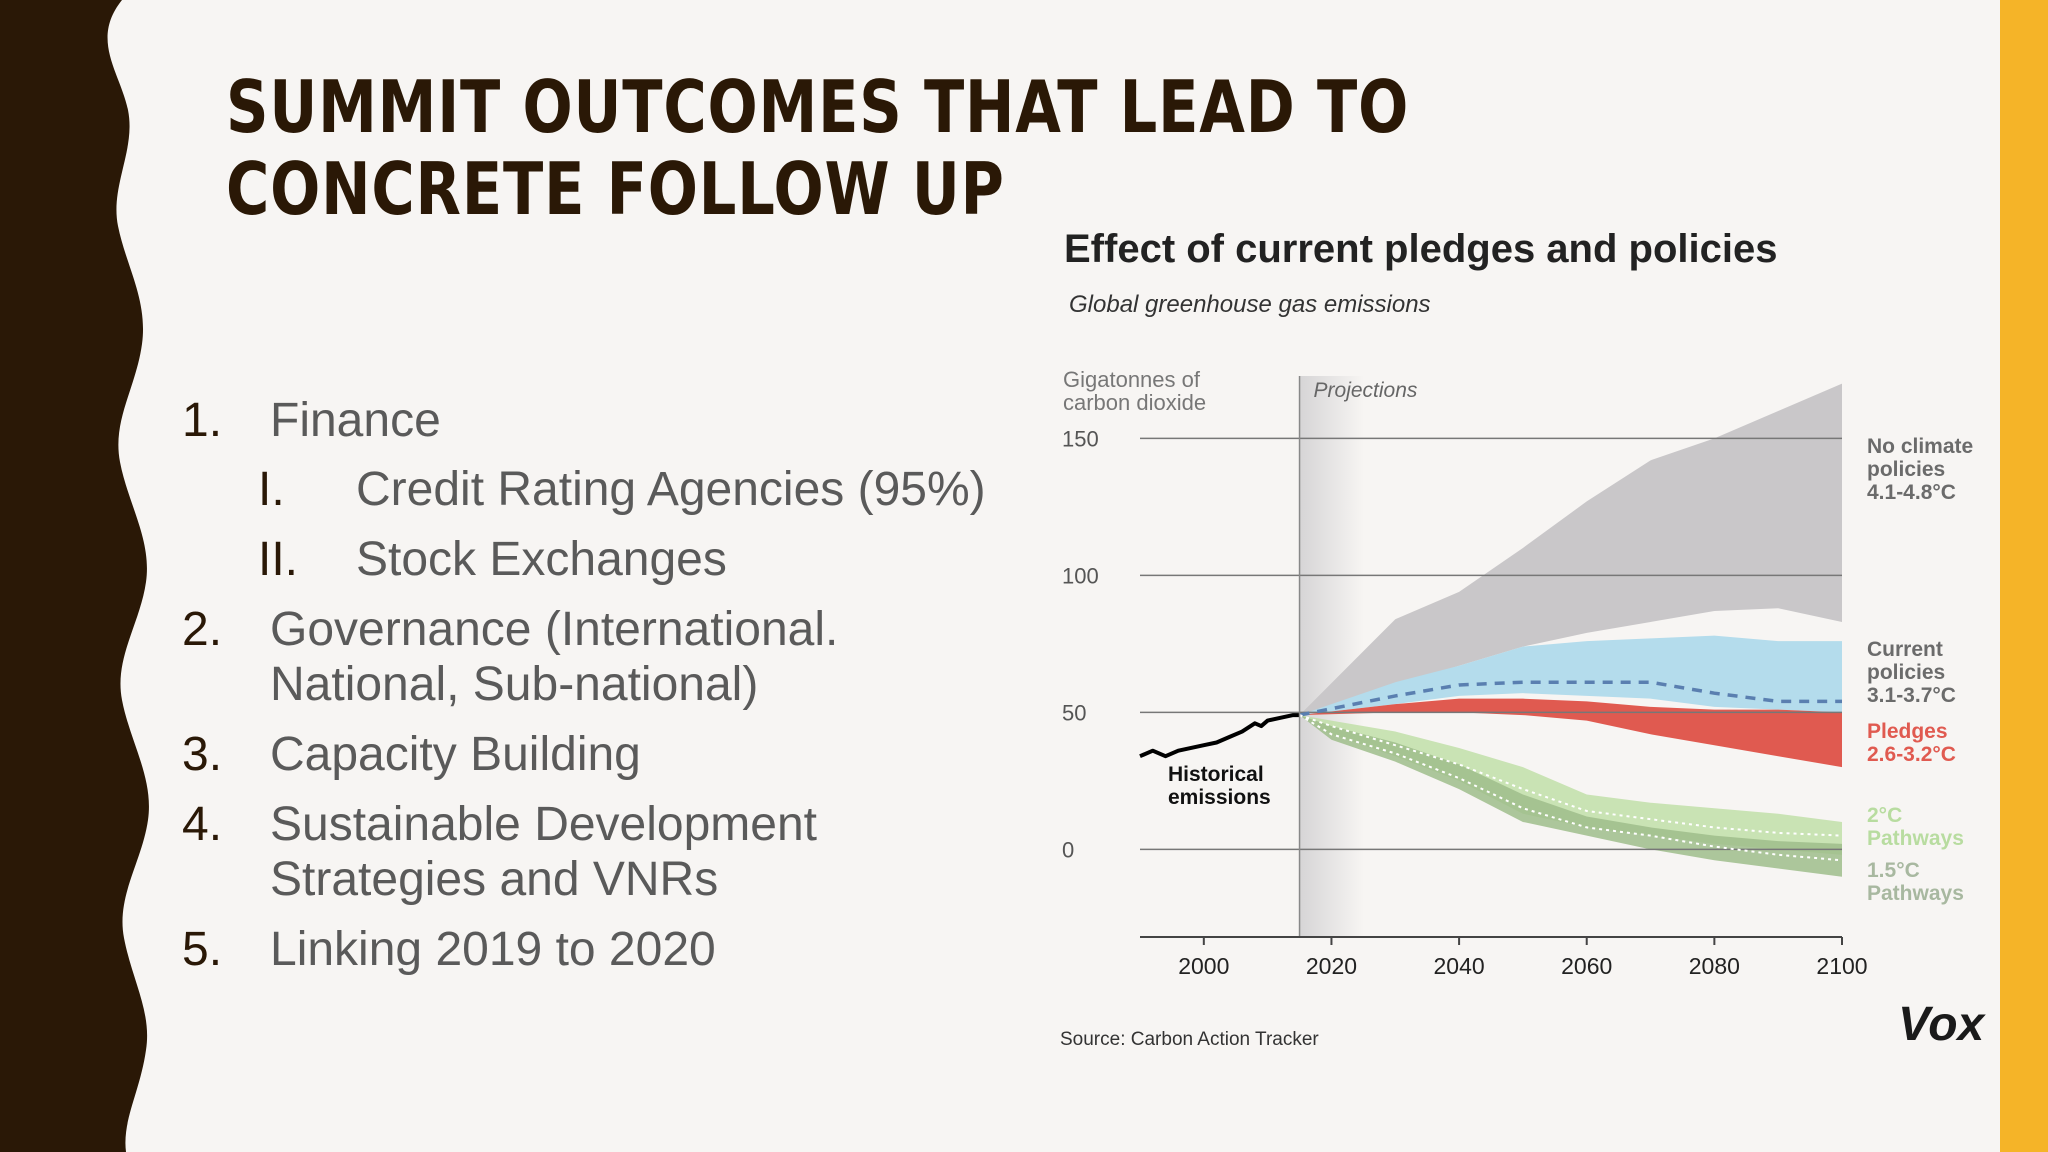 This screenshot has width=2048, height=1152. What do you see at coordinates (1250, 304) in the screenshot?
I see `chart-subtitle: Global greenhouse gas emissions` at bounding box center [1250, 304].